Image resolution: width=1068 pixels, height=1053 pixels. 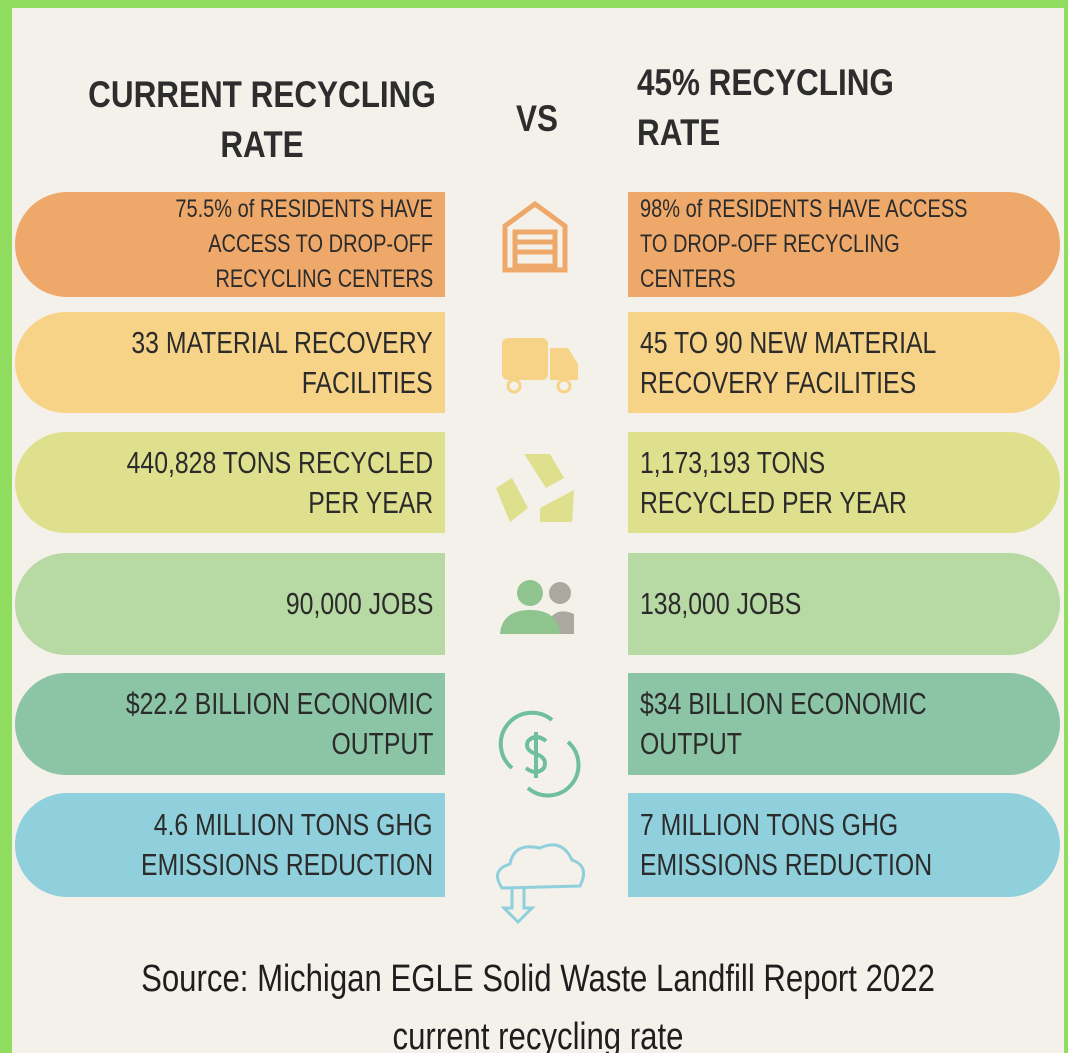 What do you see at coordinates (293, 824) in the screenshot?
I see `cell-line: 4.6 MILLION TONS GHG` at bounding box center [293, 824].